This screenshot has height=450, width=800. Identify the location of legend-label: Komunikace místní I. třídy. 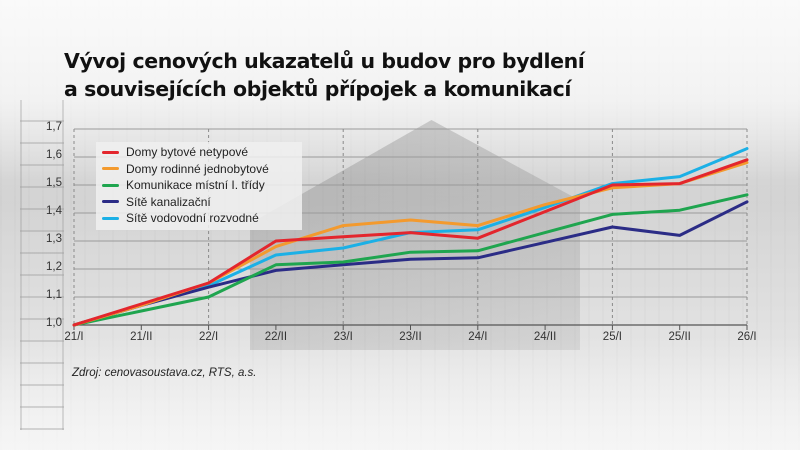
(195, 185).